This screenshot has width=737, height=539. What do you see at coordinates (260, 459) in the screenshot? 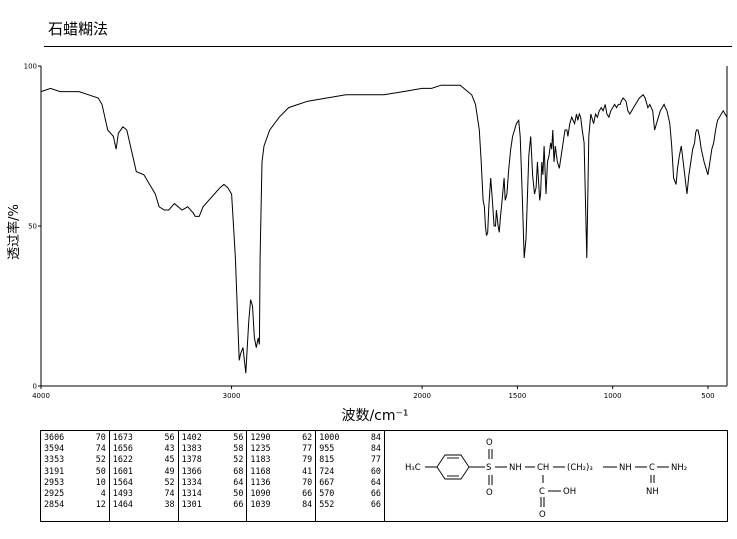
I see `peak-wavenumber: 1183` at bounding box center [260, 459].